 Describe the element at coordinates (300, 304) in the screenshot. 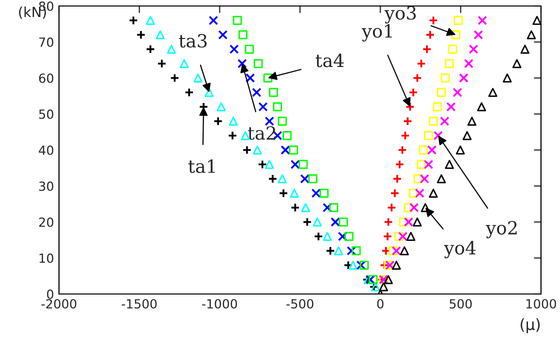

I see `x-tick-label: -500` at that location.